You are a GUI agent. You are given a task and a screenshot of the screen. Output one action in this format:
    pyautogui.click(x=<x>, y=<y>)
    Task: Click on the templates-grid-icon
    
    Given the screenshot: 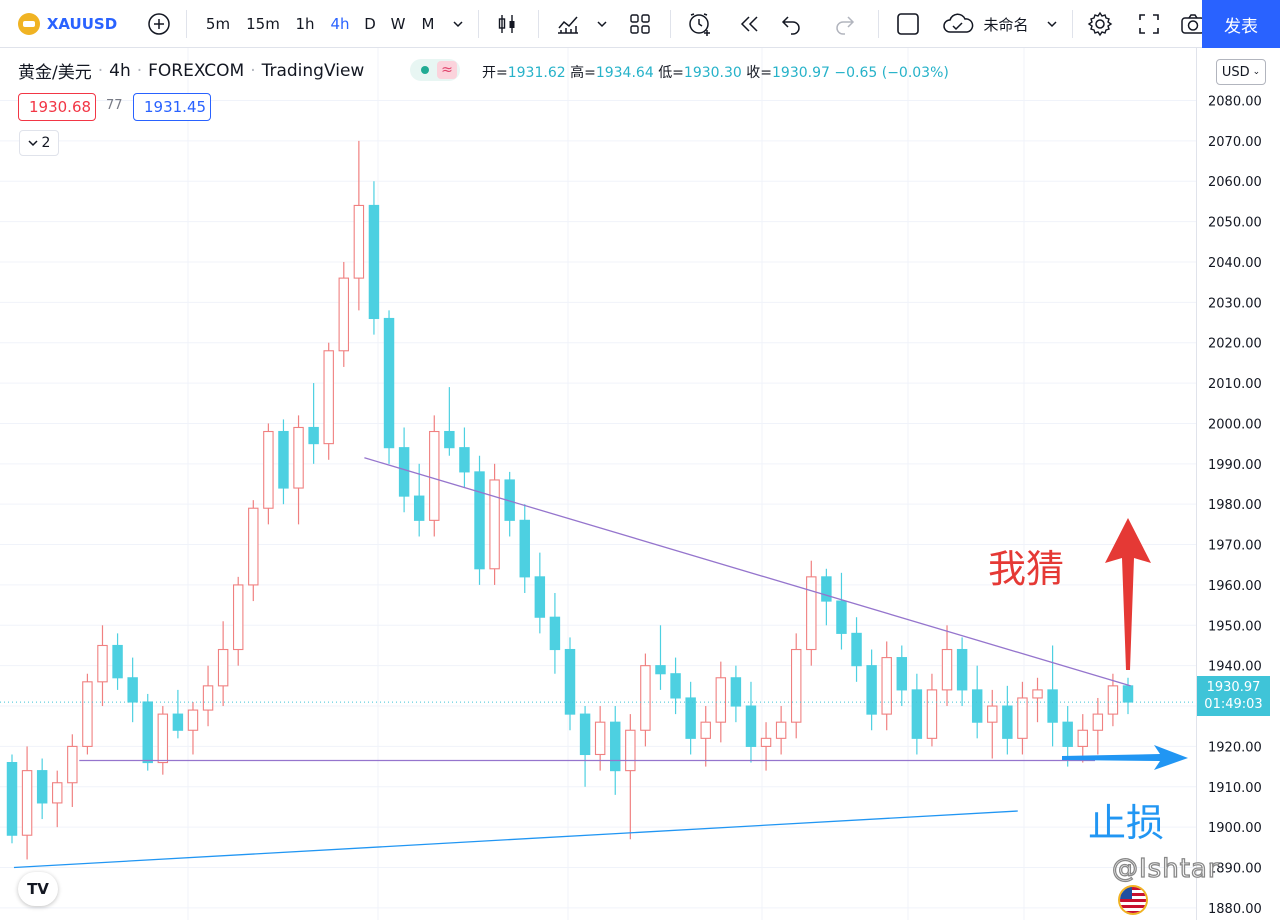 What is the action you would take?
    pyautogui.click(x=640, y=24)
    